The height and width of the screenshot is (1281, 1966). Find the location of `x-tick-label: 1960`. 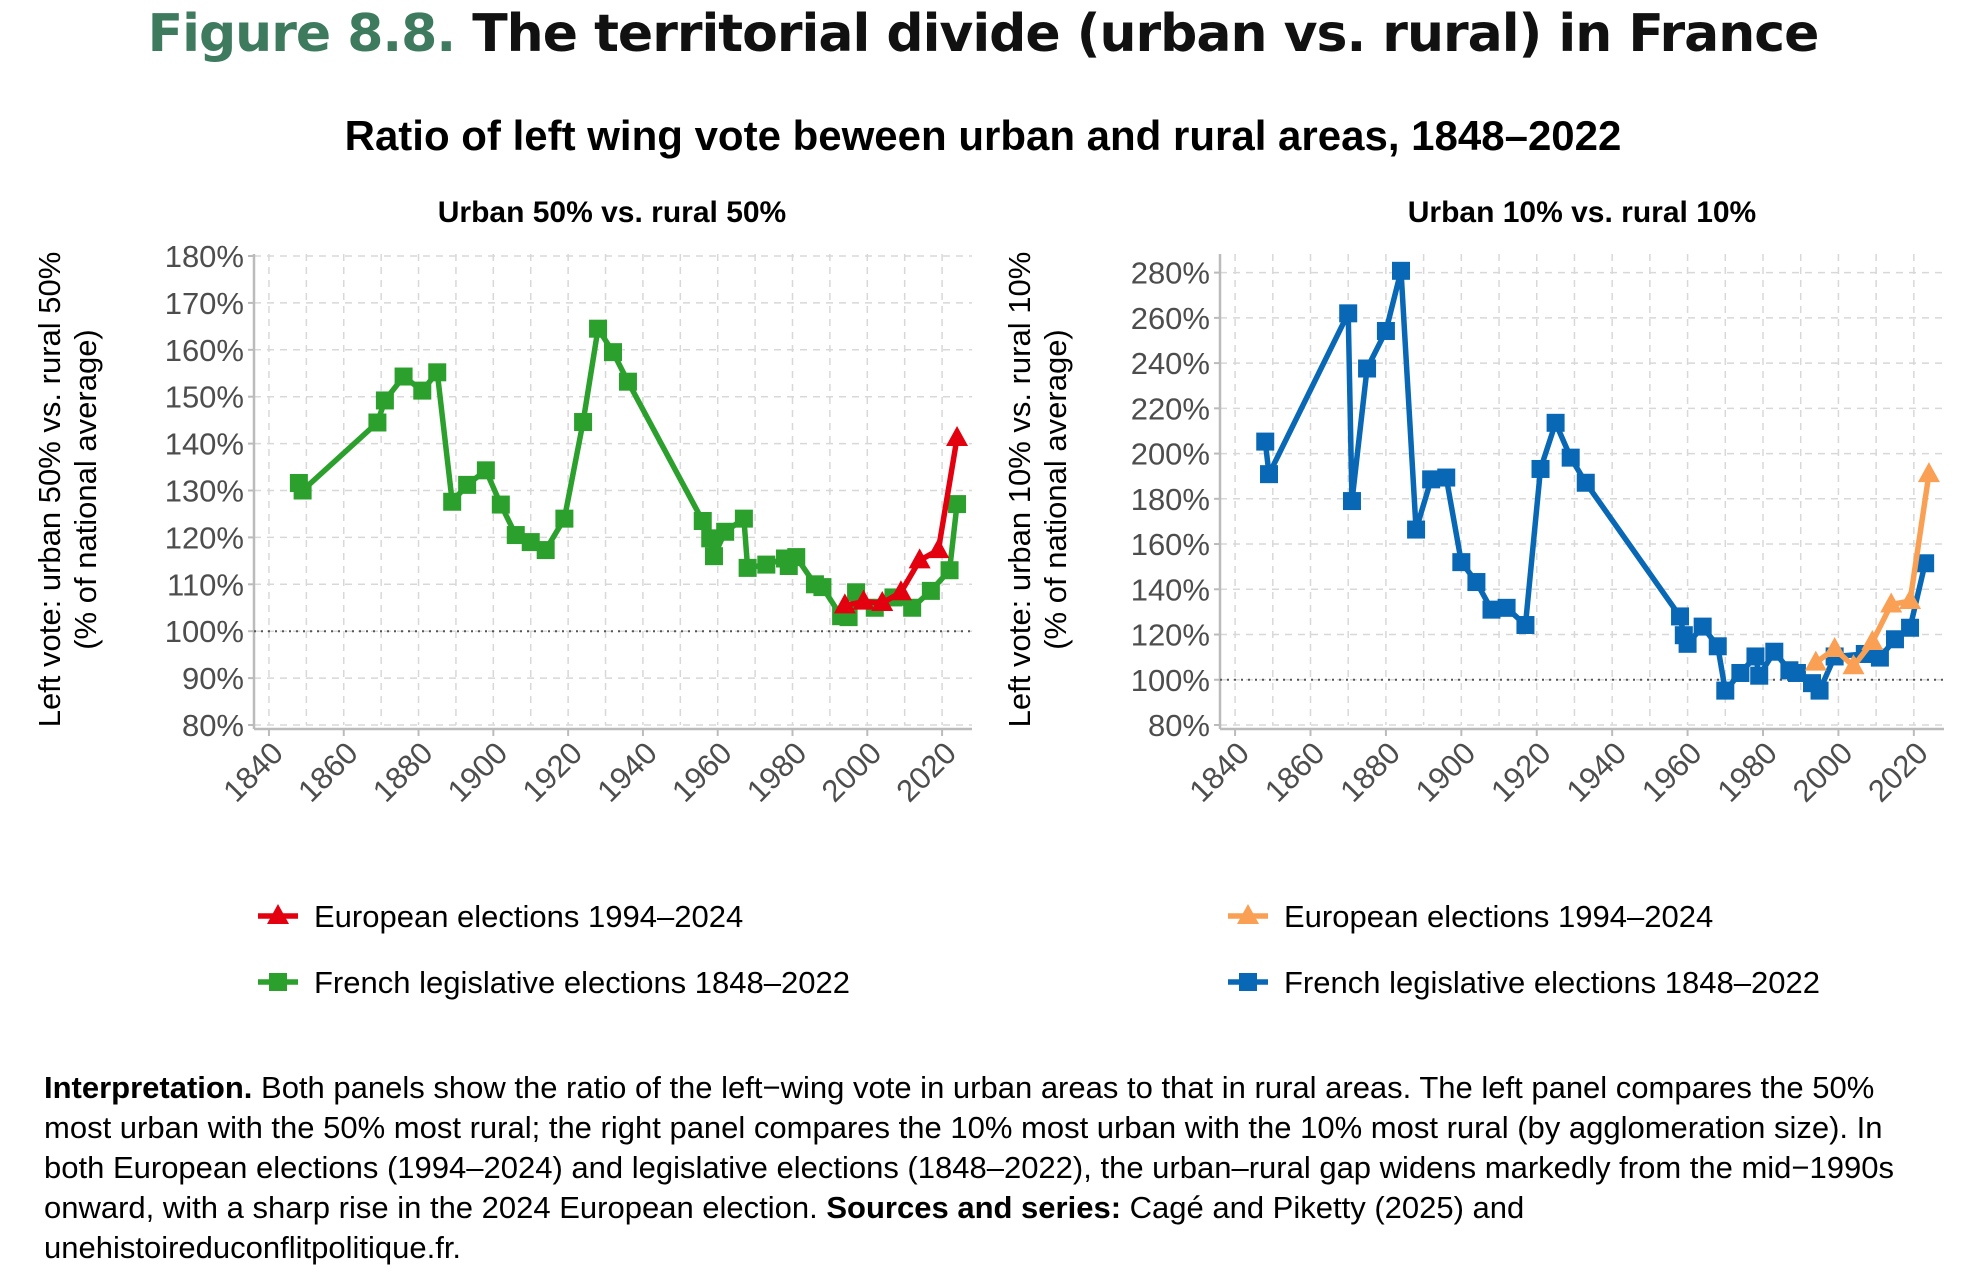

x-tick-label: 1960 is located at coordinates (702, 772).